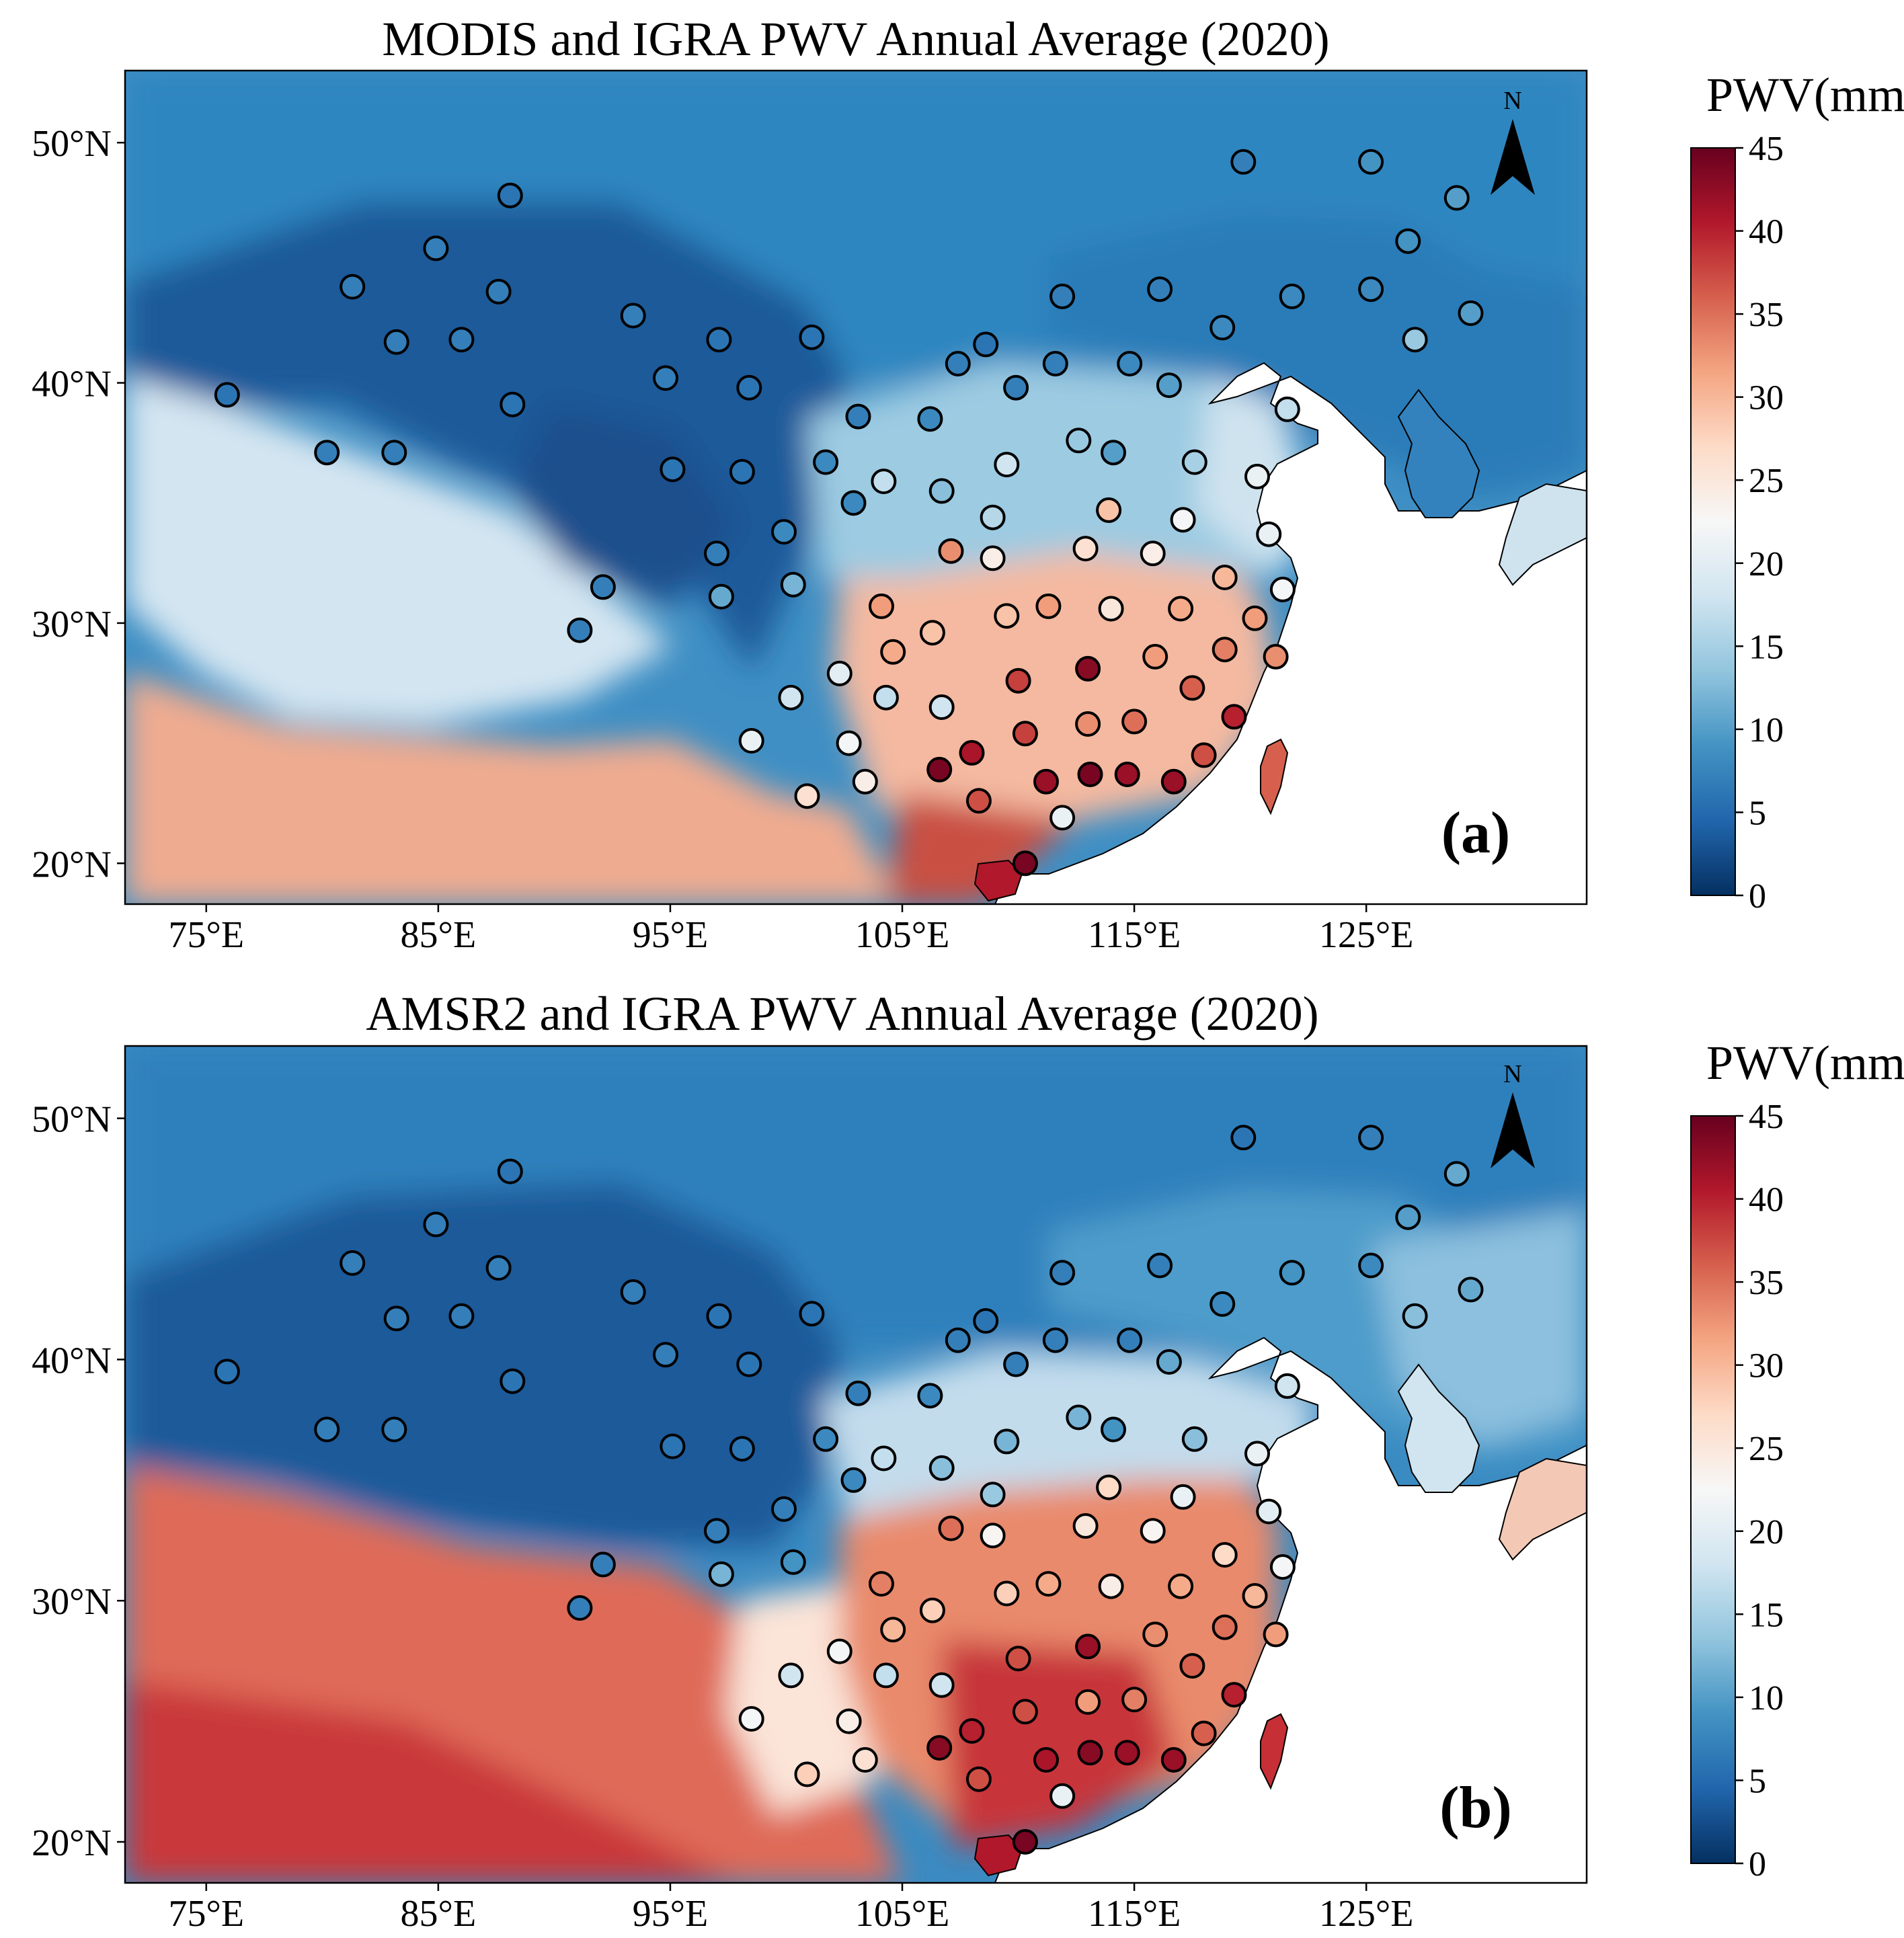 This screenshot has width=1904, height=1938. Describe the element at coordinates (790, 930) in the screenshot. I see `lon-axis: 75°E 85°E 95°E 105°E 115°E 125°E` at that location.